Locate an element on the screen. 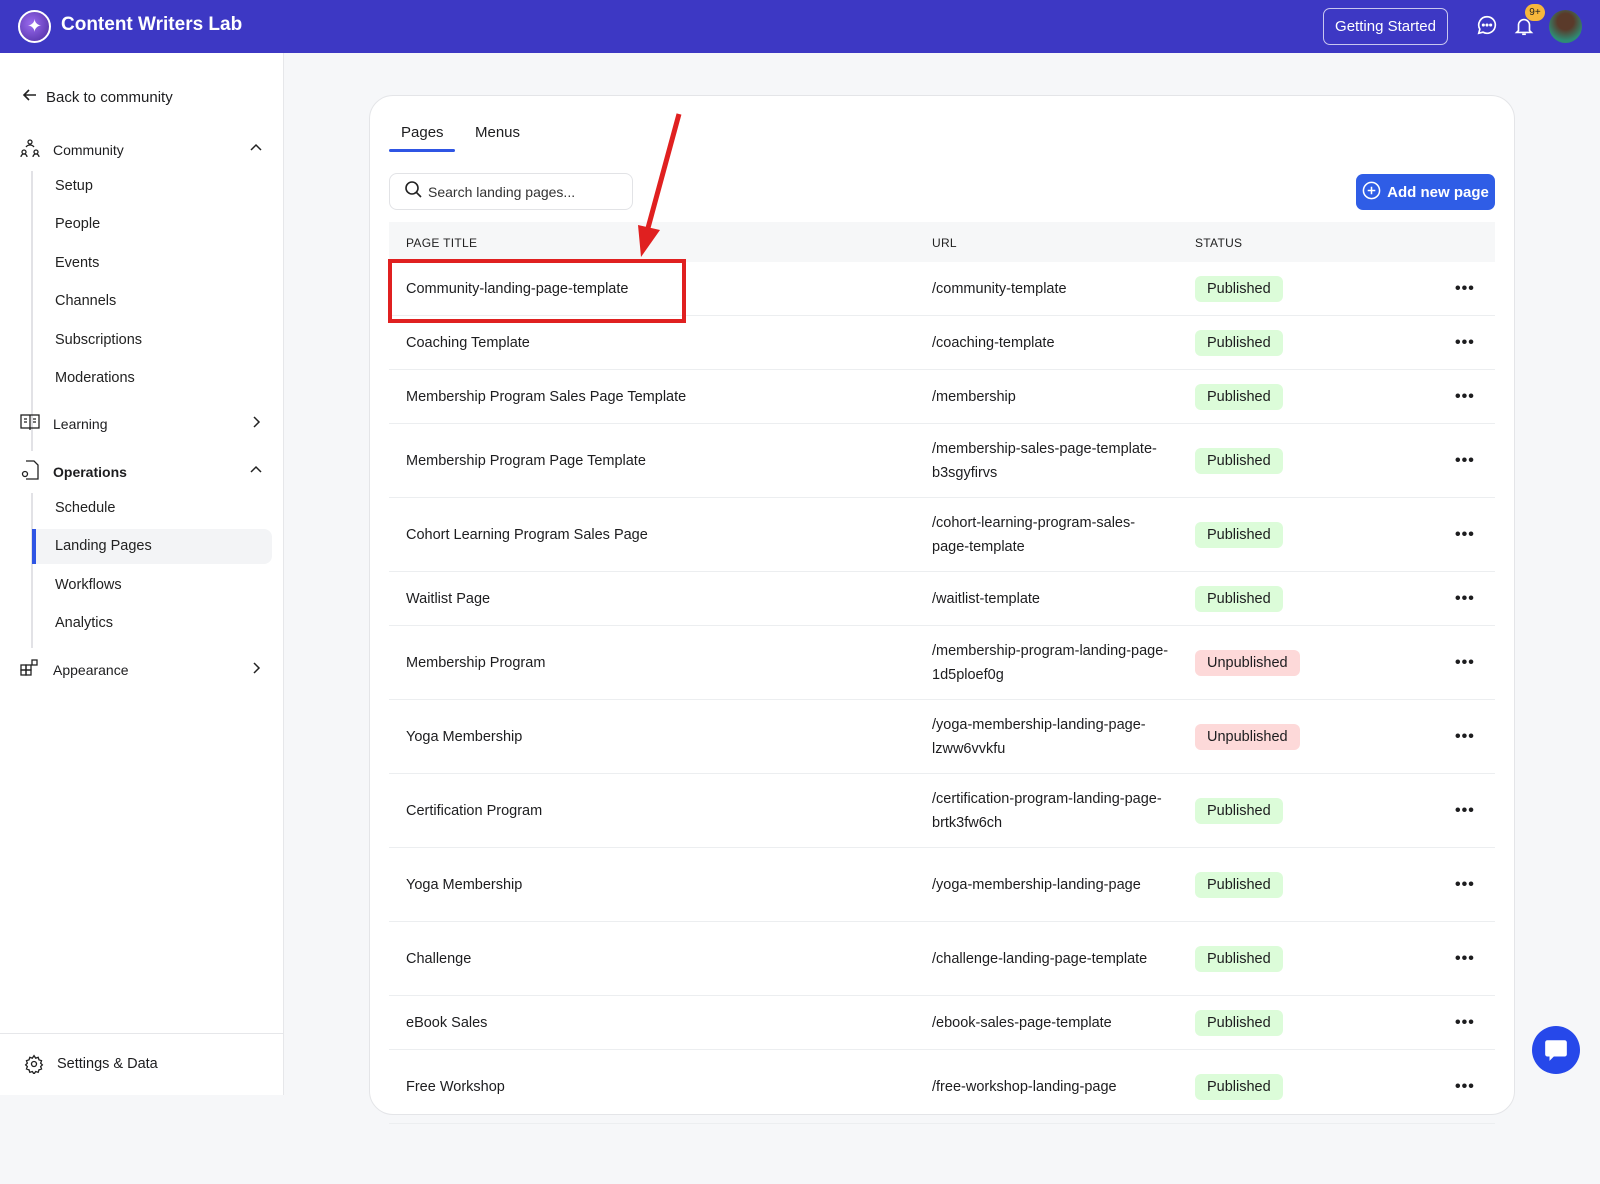 This screenshot has height=1184, width=1600. column-header-status: STATUS is located at coordinates (1219, 243).